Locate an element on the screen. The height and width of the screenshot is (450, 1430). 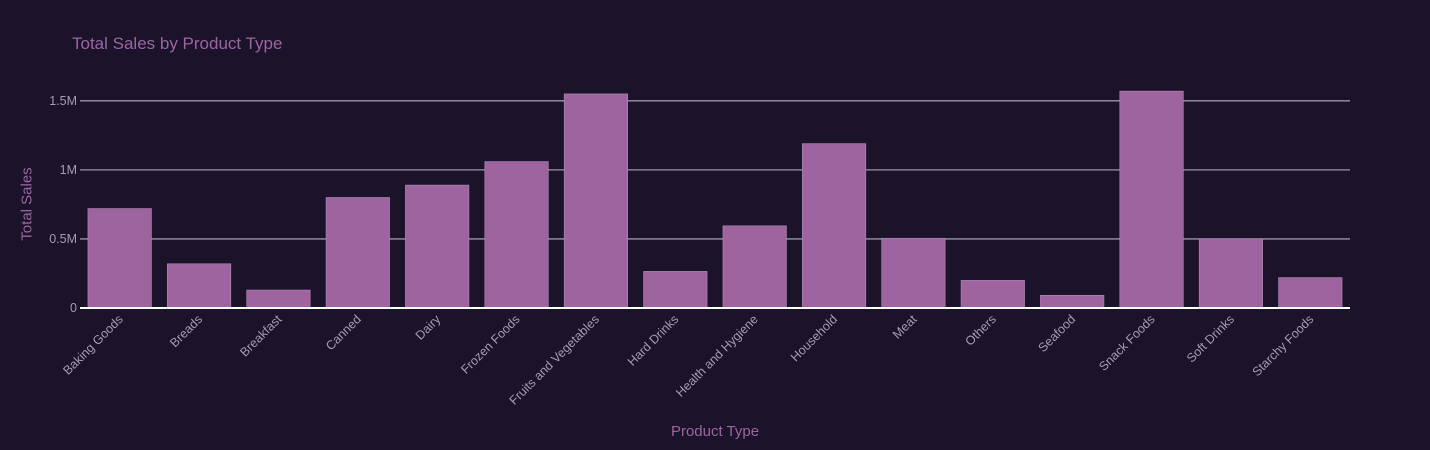
x-tick-label: Household is located at coordinates (814, 338).